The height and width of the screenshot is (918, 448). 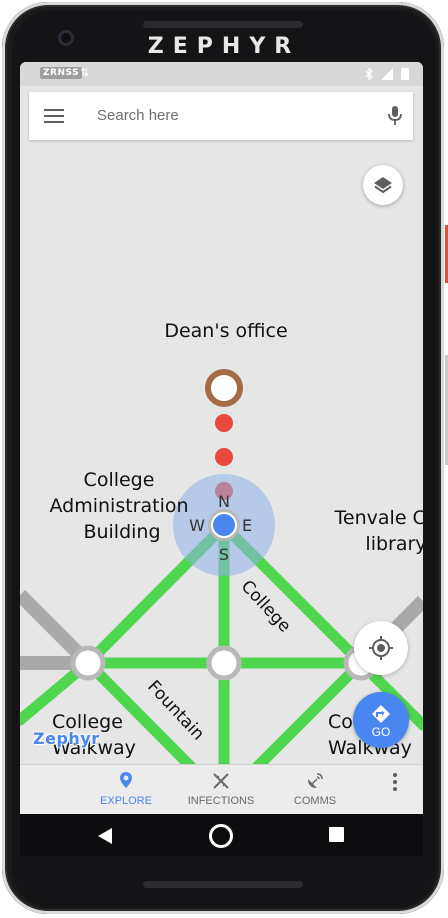 I want to click on label-library-line2: library, so click(x=394, y=544).